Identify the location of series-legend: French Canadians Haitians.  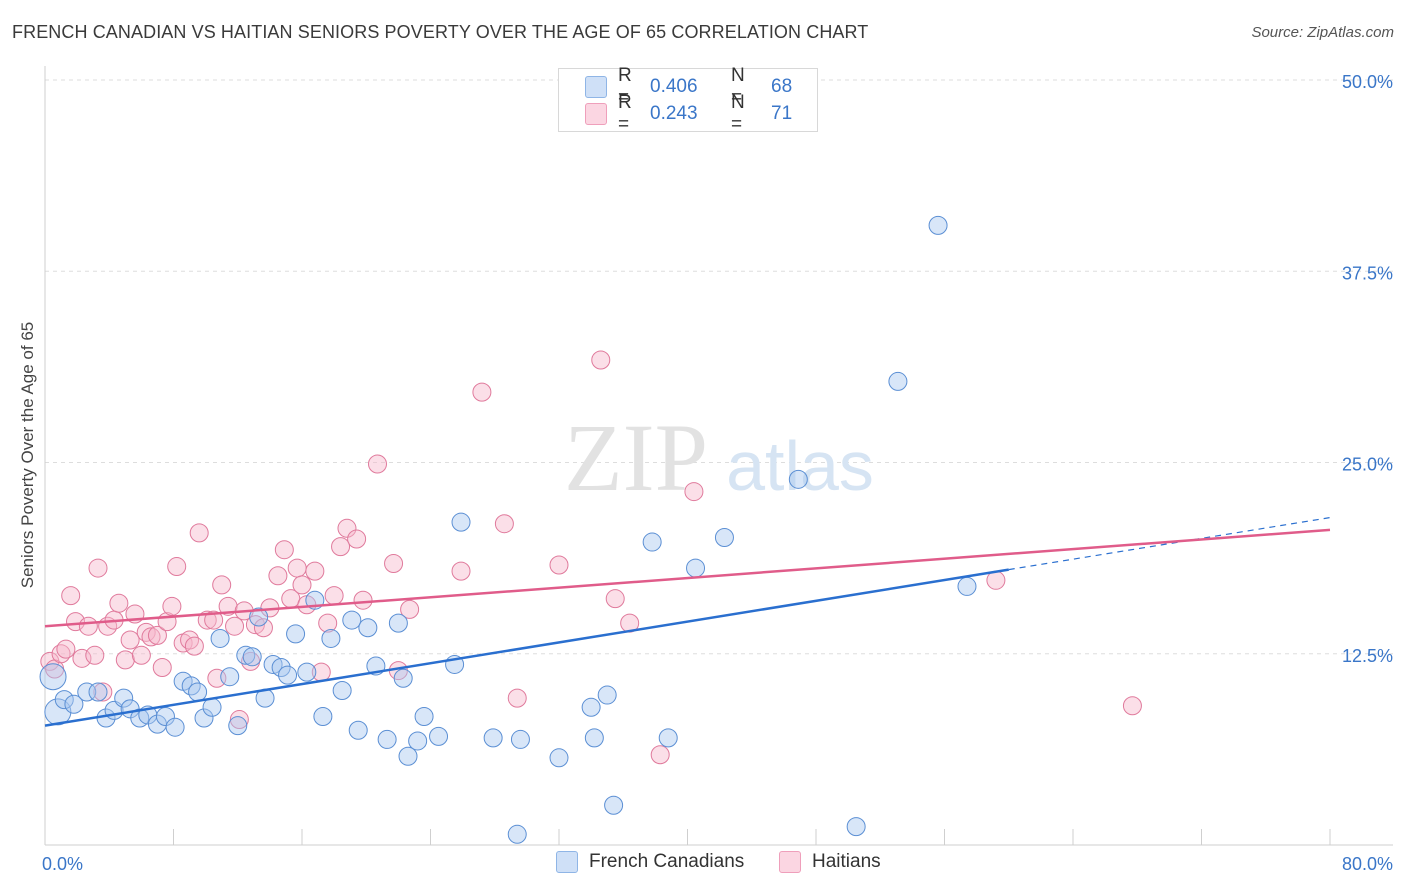
(703, 864).